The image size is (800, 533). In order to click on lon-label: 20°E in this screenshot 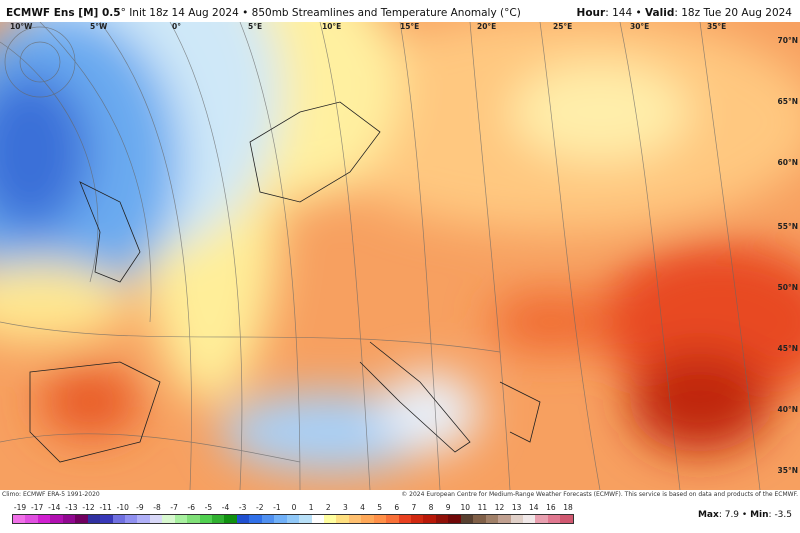, I will do `click(487, 26)`.